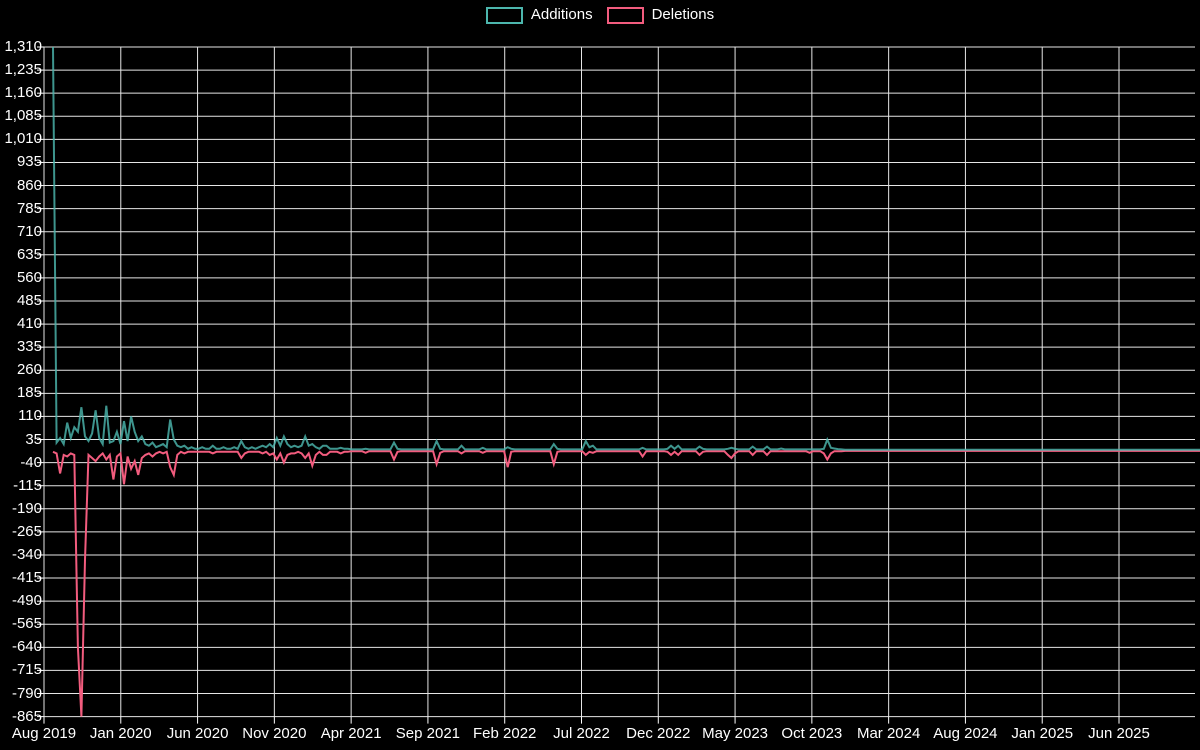 The image size is (1200, 750). I want to click on y-axis-tick-label: 710, so click(29, 231).